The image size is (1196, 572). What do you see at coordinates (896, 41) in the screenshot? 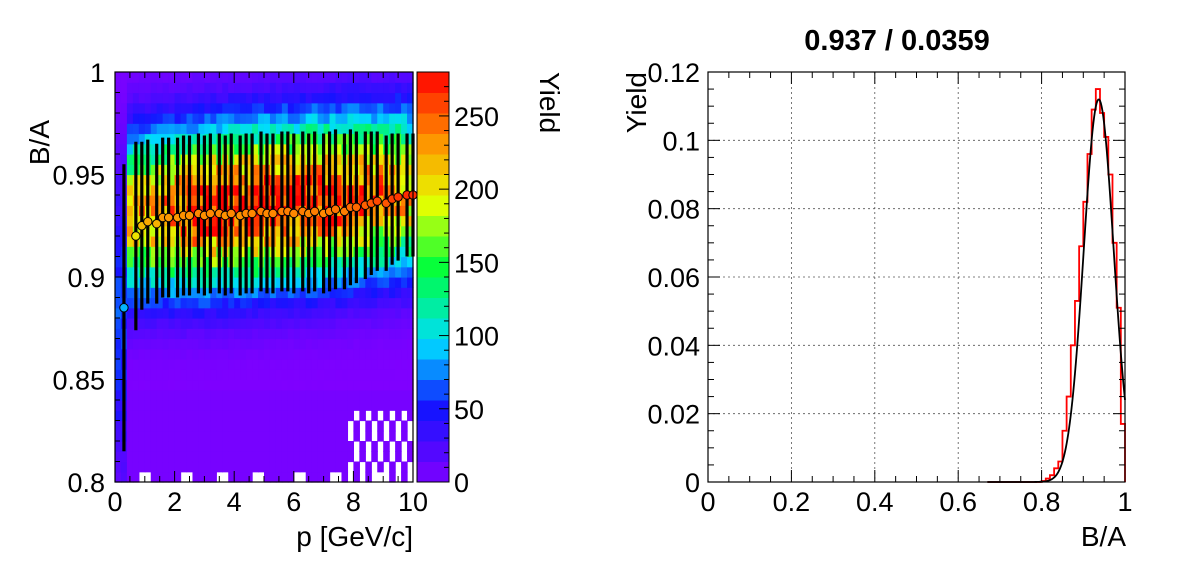
I see `right-chart-title: 0.937 / 0.0359` at bounding box center [896, 41].